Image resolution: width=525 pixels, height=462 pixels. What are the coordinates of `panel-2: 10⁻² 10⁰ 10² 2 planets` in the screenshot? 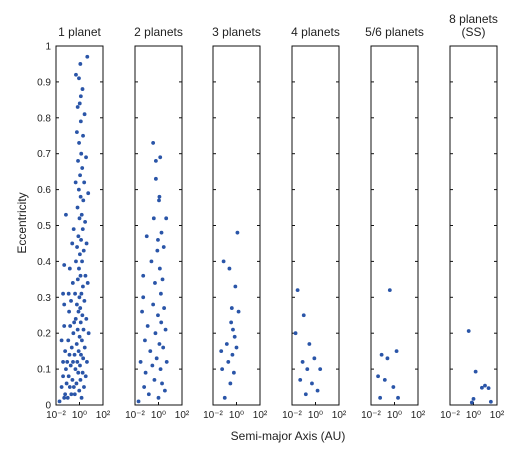 It's located at (157, 223).